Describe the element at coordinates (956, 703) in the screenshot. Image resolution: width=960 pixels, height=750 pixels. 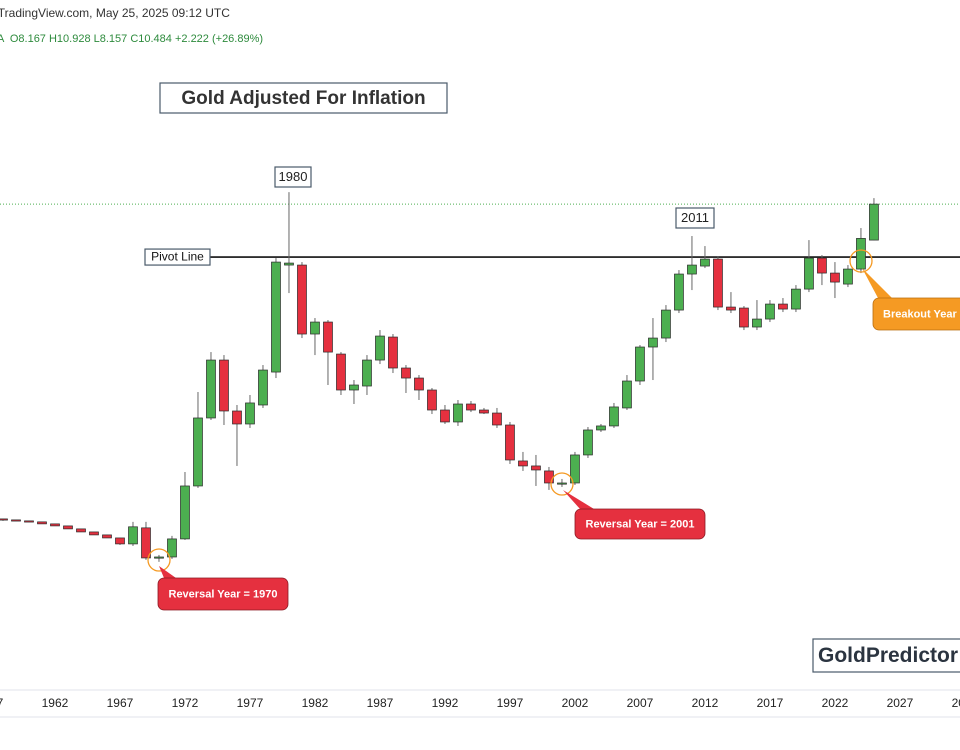
I see `x-tick-label: 2032` at that location.